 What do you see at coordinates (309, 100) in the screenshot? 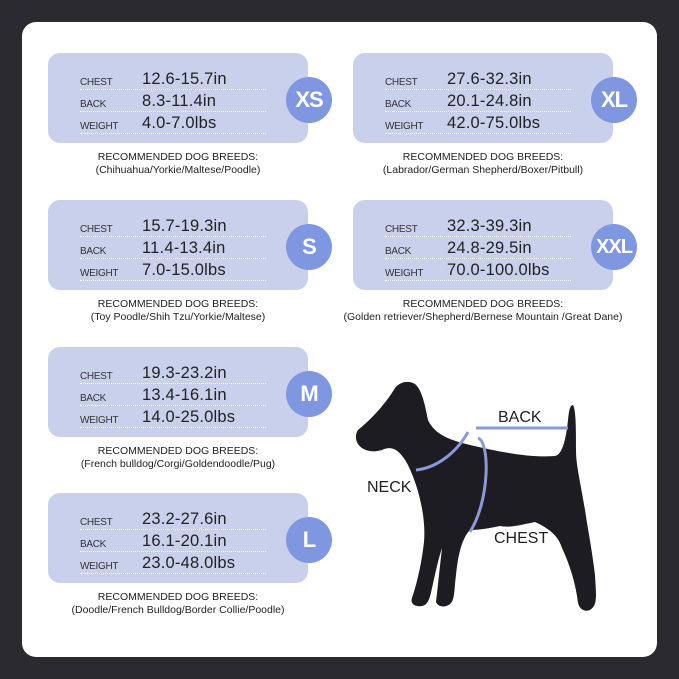
I see `size-badge: XS` at bounding box center [309, 100].